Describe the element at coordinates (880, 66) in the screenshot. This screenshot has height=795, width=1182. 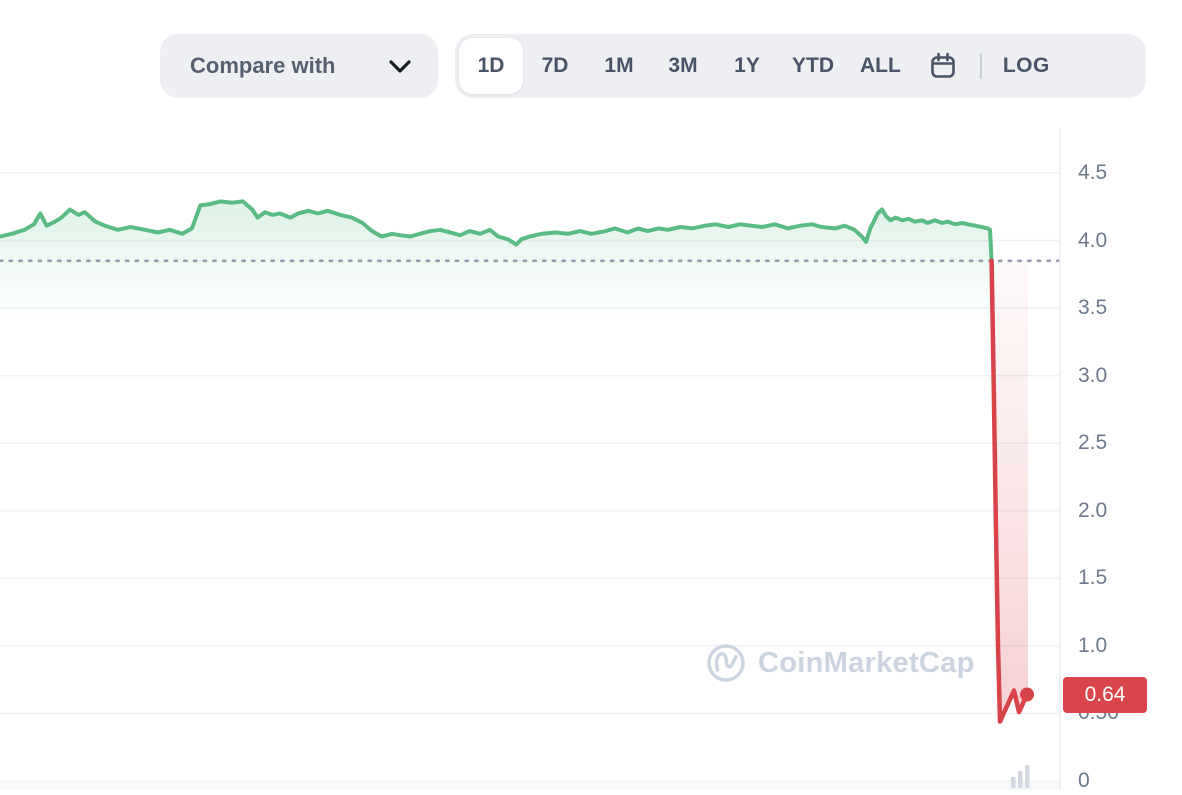
I see `range-button-all: ALL` at that location.